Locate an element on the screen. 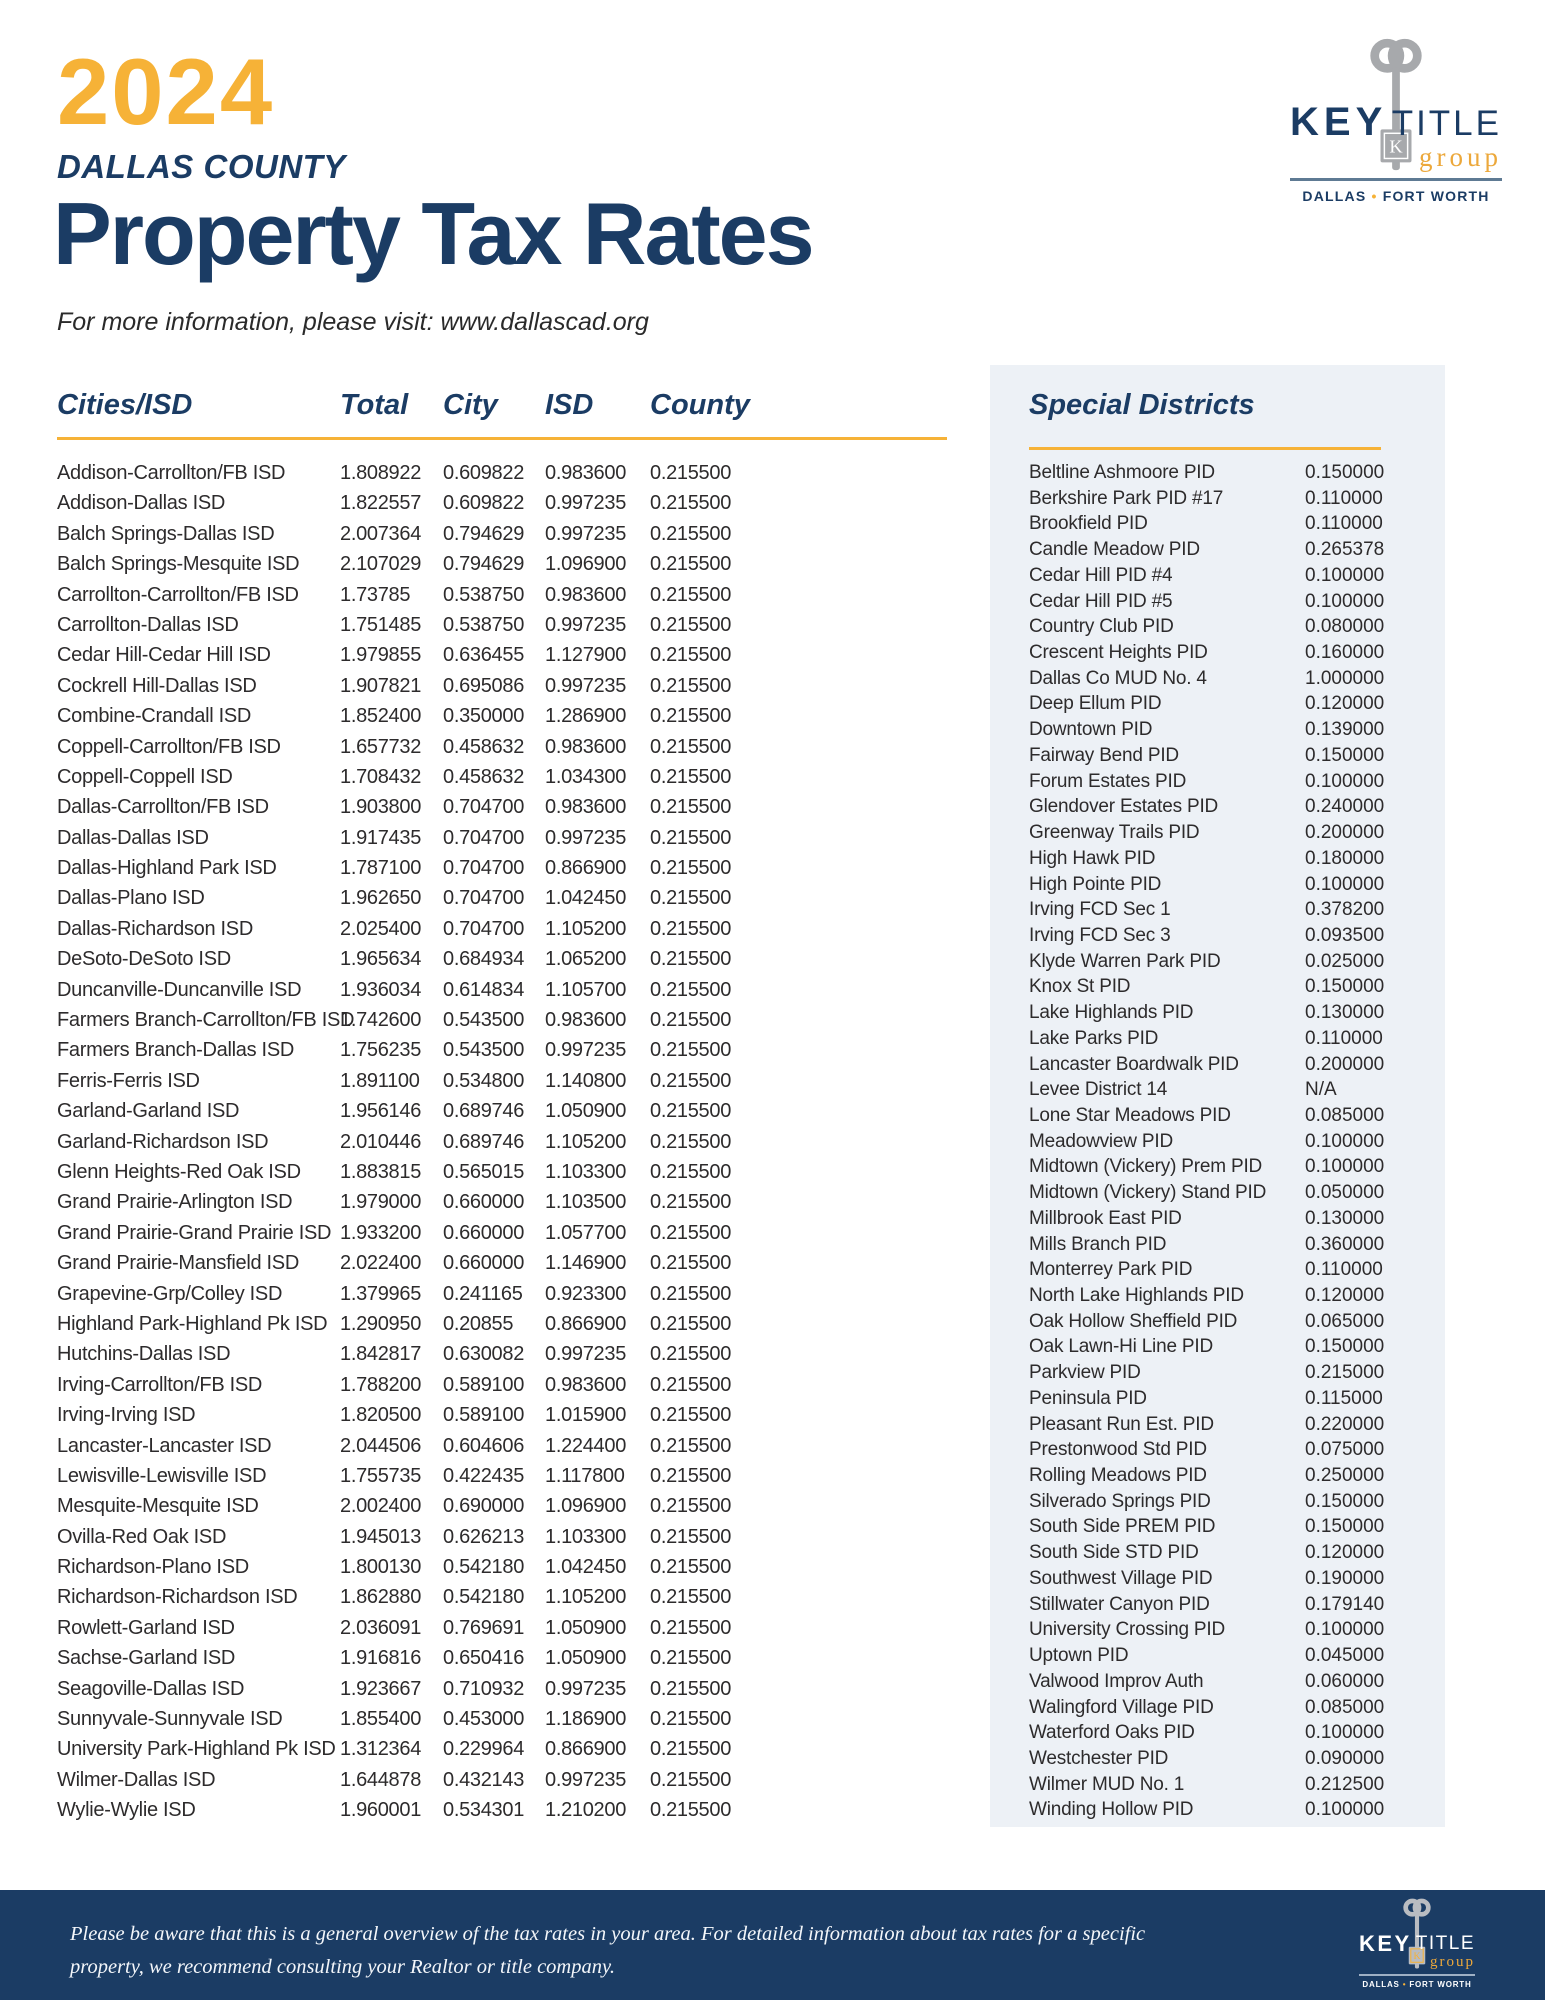  rate-value: 0.636455 is located at coordinates (484, 655).